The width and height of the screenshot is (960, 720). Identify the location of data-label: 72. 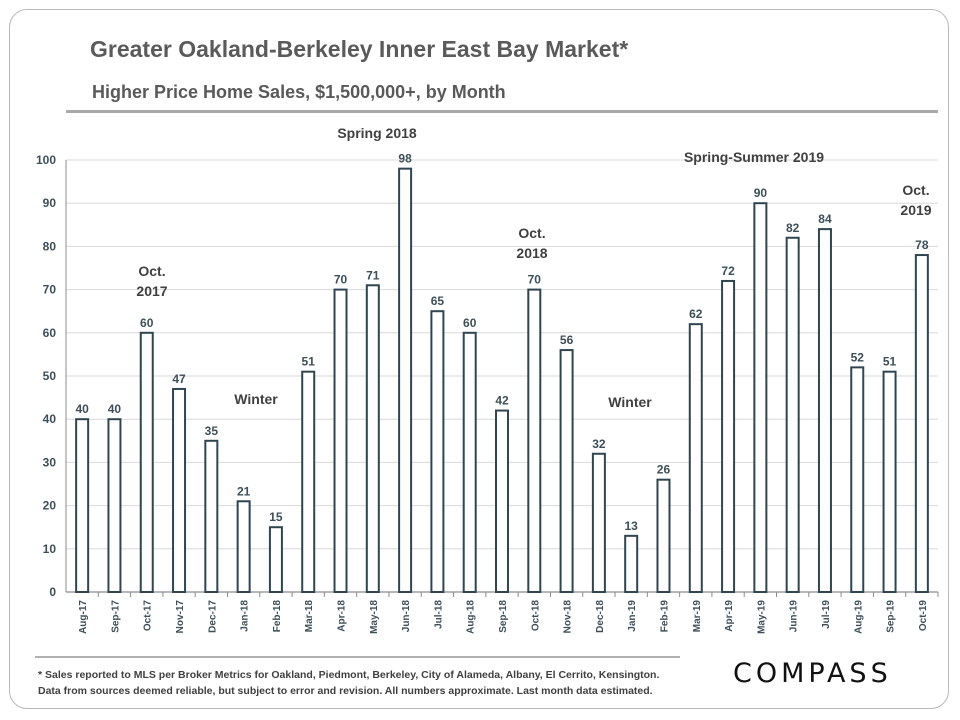
(728, 271).